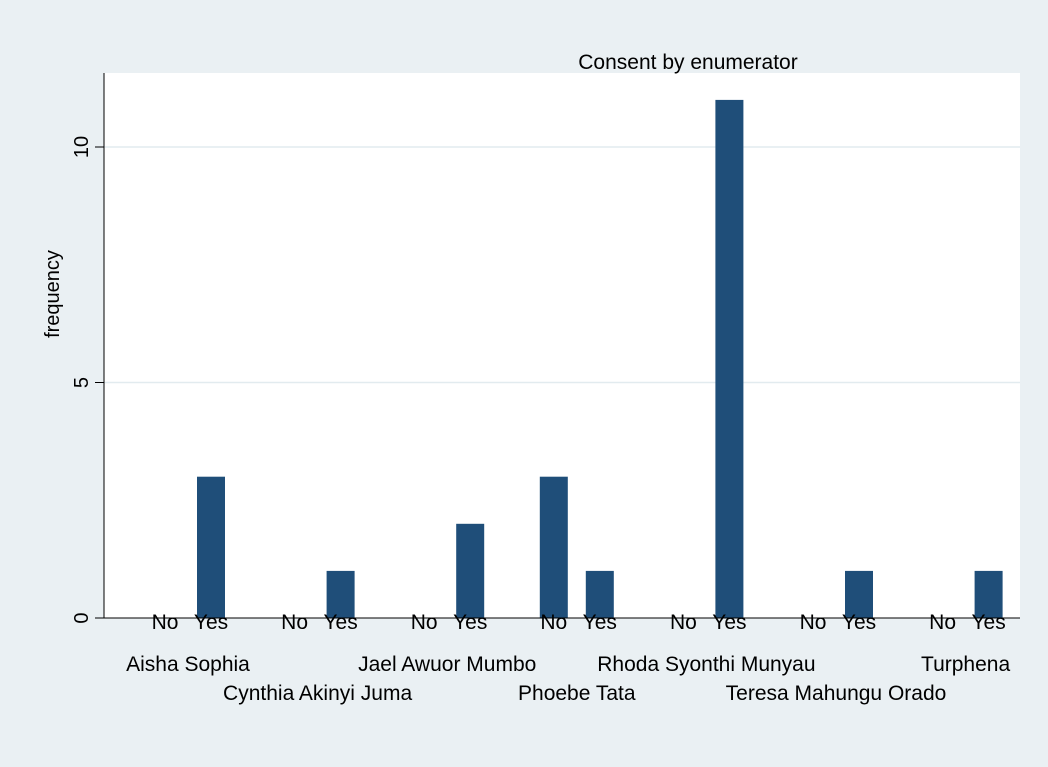 Image resolution: width=1048 pixels, height=767 pixels. Describe the element at coordinates (687, 62) in the screenshot. I see `chart-title: Consent by enumerator` at that location.